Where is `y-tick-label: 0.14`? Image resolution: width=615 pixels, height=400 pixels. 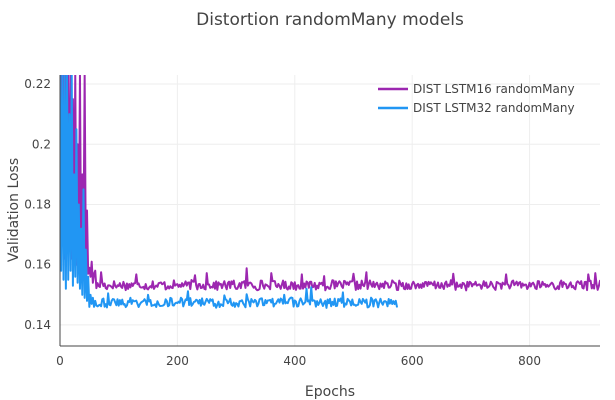
y-tick-label: 0.14 is located at coordinates (37, 325).